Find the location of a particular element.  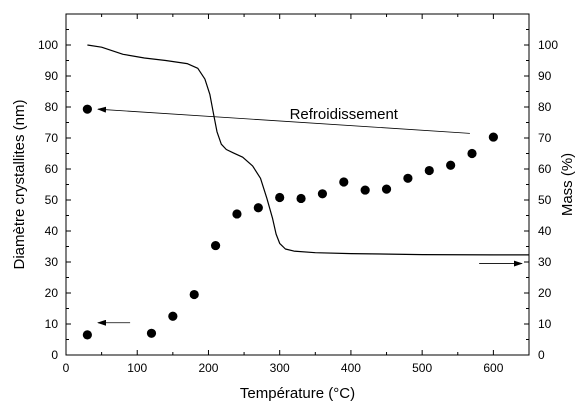

x-tick-label: 600 is located at coordinates (493, 368).